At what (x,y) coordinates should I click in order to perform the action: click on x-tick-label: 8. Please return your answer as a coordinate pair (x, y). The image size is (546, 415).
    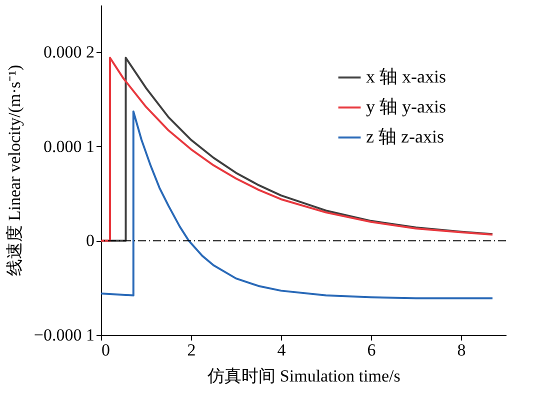
    Looking at the image, I should click on (461, 350).